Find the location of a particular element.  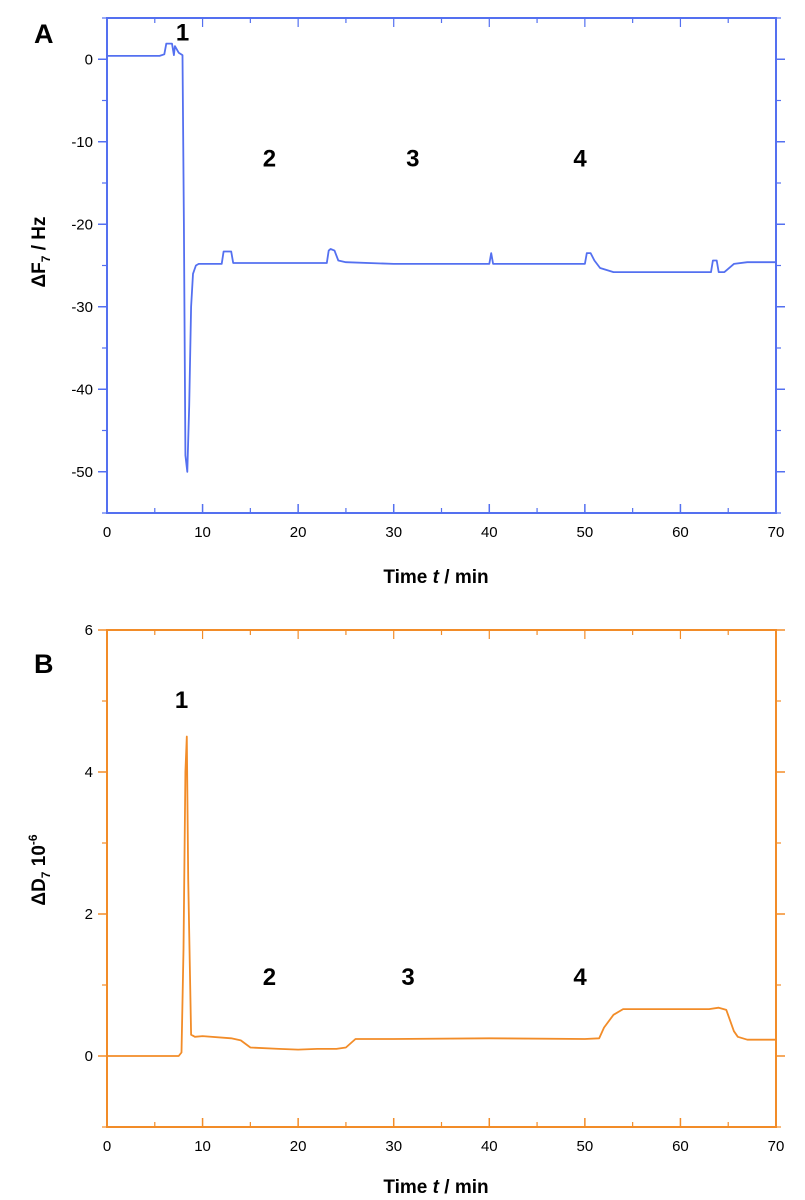

y-axis-title: ΔD7 10-6 is located at coordinates (39, 869).